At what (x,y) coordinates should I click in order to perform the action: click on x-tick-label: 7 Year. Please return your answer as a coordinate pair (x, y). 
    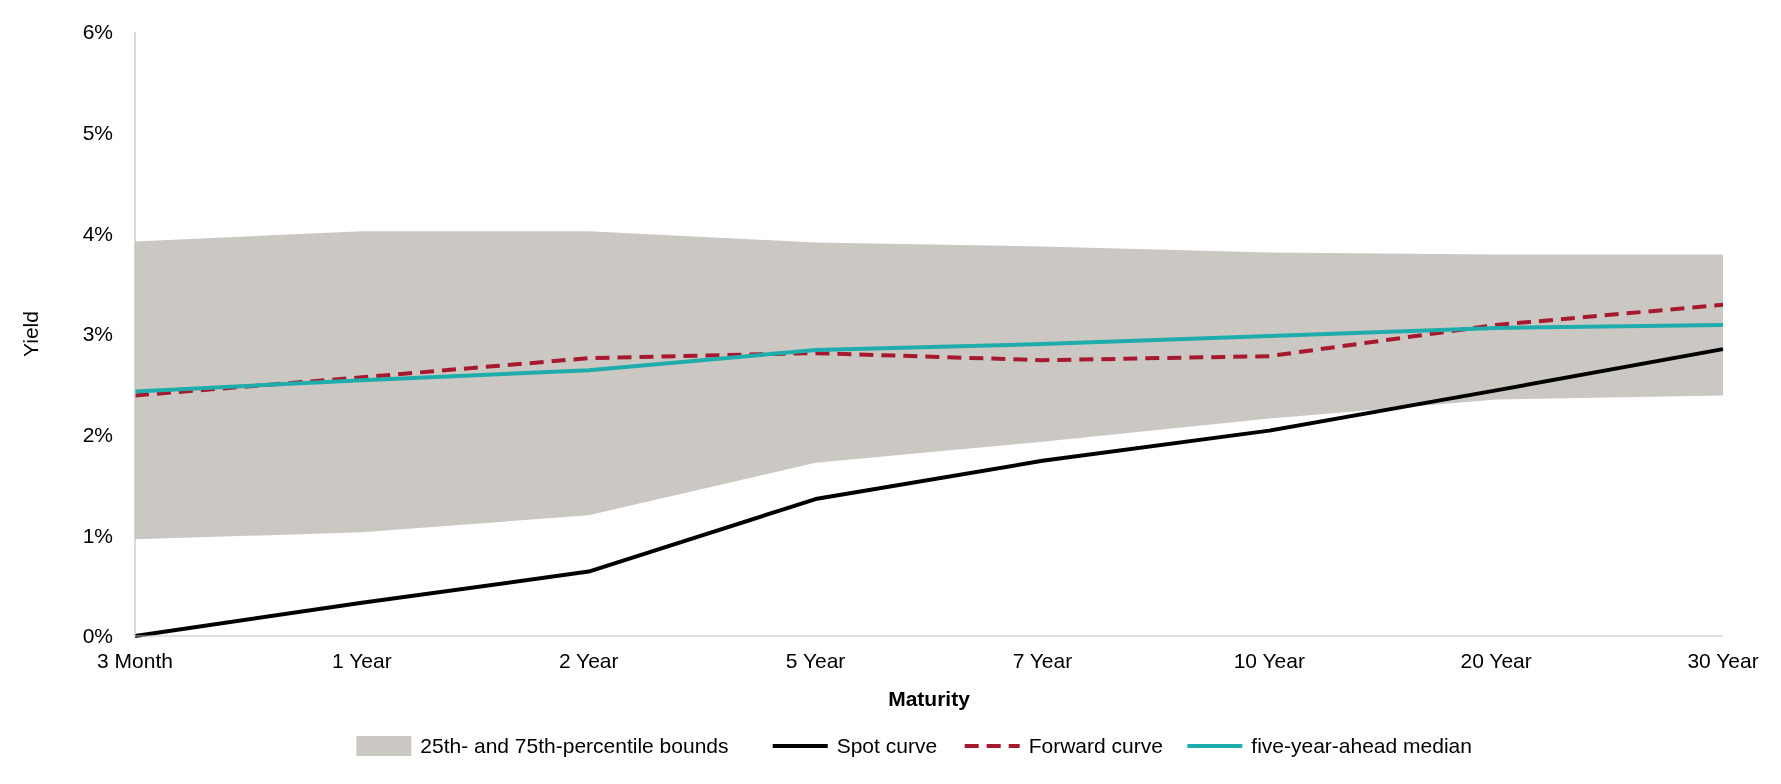
    Looking at the image, I should click on (1042, 660).